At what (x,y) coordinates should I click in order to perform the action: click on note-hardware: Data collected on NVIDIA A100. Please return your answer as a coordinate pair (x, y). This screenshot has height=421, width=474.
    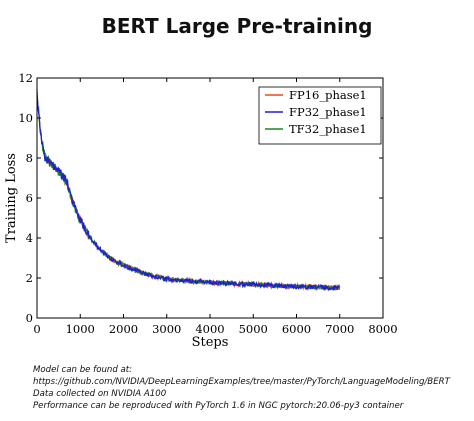
    Looking at the image, I should click on (100, 394).